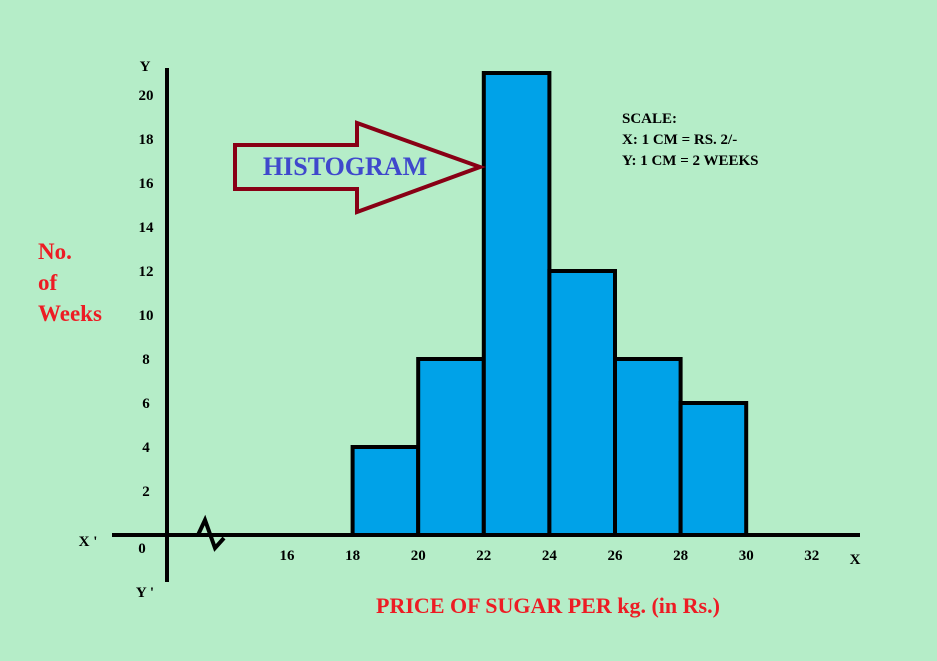 This screenshot has height=661, width=937. I want to click on x-tick-label: 20, so click(418, 556).